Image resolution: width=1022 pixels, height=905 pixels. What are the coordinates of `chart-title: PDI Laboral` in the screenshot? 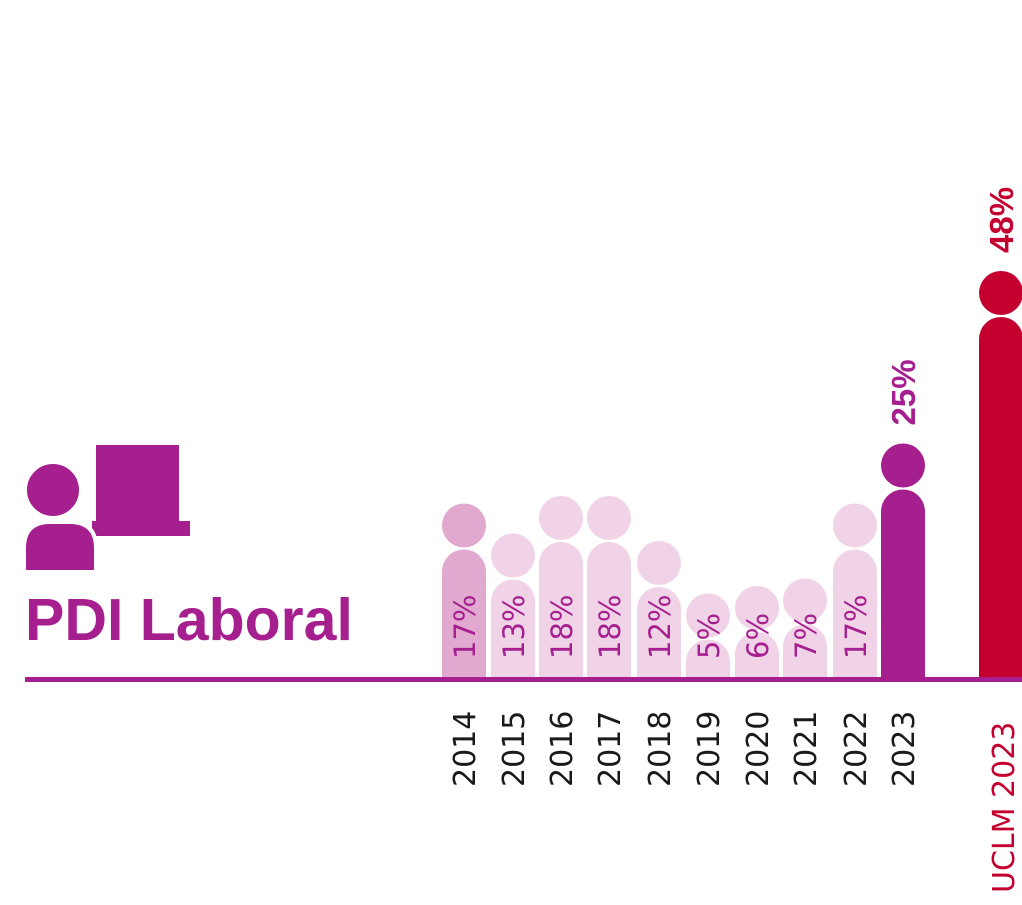 It's located at (189, 620).